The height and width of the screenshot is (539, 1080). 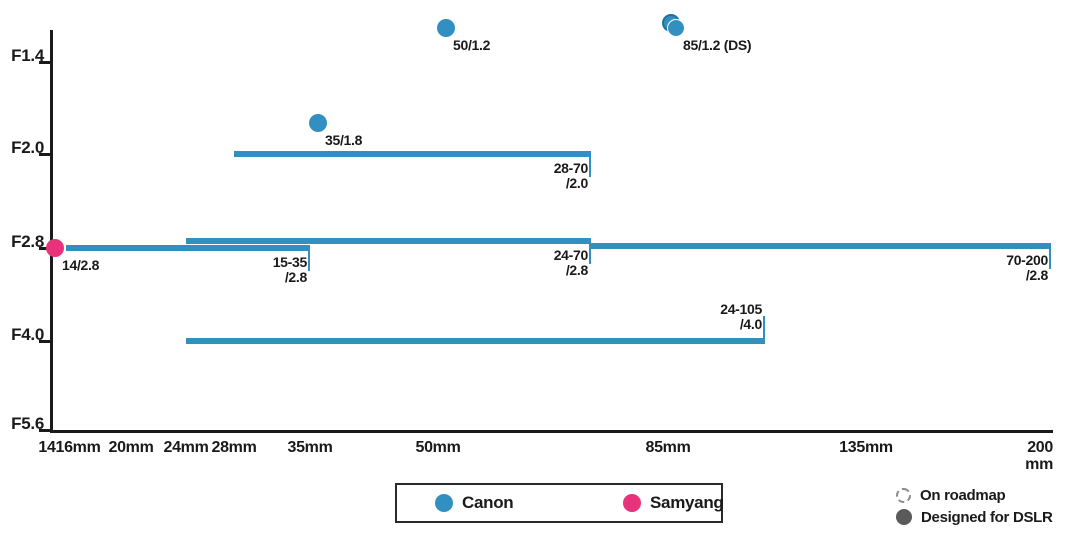 What do you see at coordinates (186, 447) in the screenshot?
I see `x-tick-label: 24mm` at bounding box center [186, 447].